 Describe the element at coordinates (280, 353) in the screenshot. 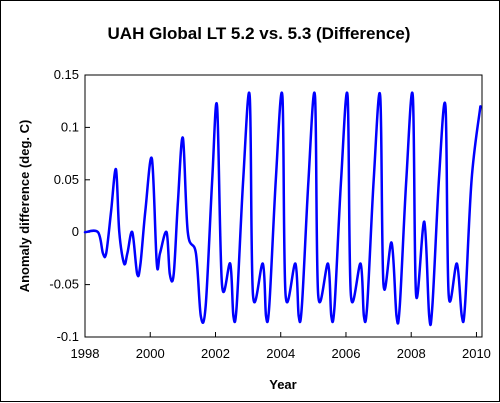

I see `x-tick-label: 2004` at that location.